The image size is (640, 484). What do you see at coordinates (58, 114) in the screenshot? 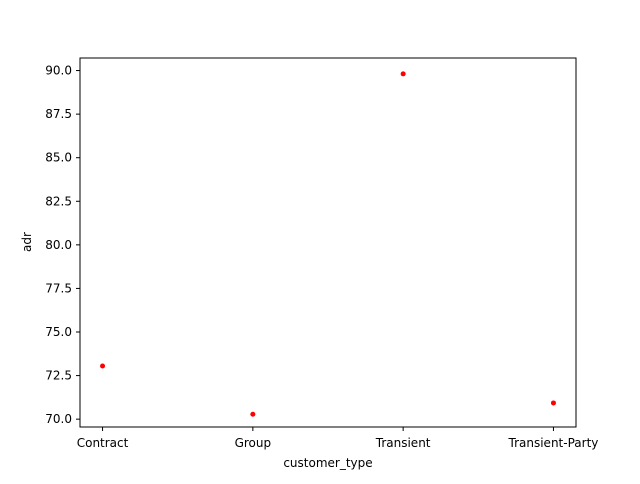
I see `y-tick-label: 87.5` at bounding box center [58, 114].